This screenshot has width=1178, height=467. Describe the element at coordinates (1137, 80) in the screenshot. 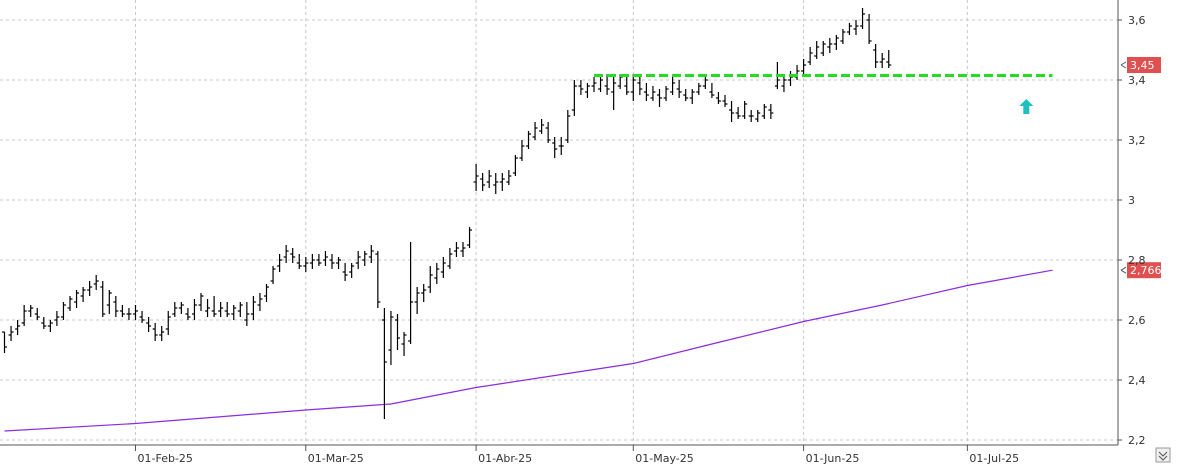

I see `y-tick-label: 3,4` at that location.